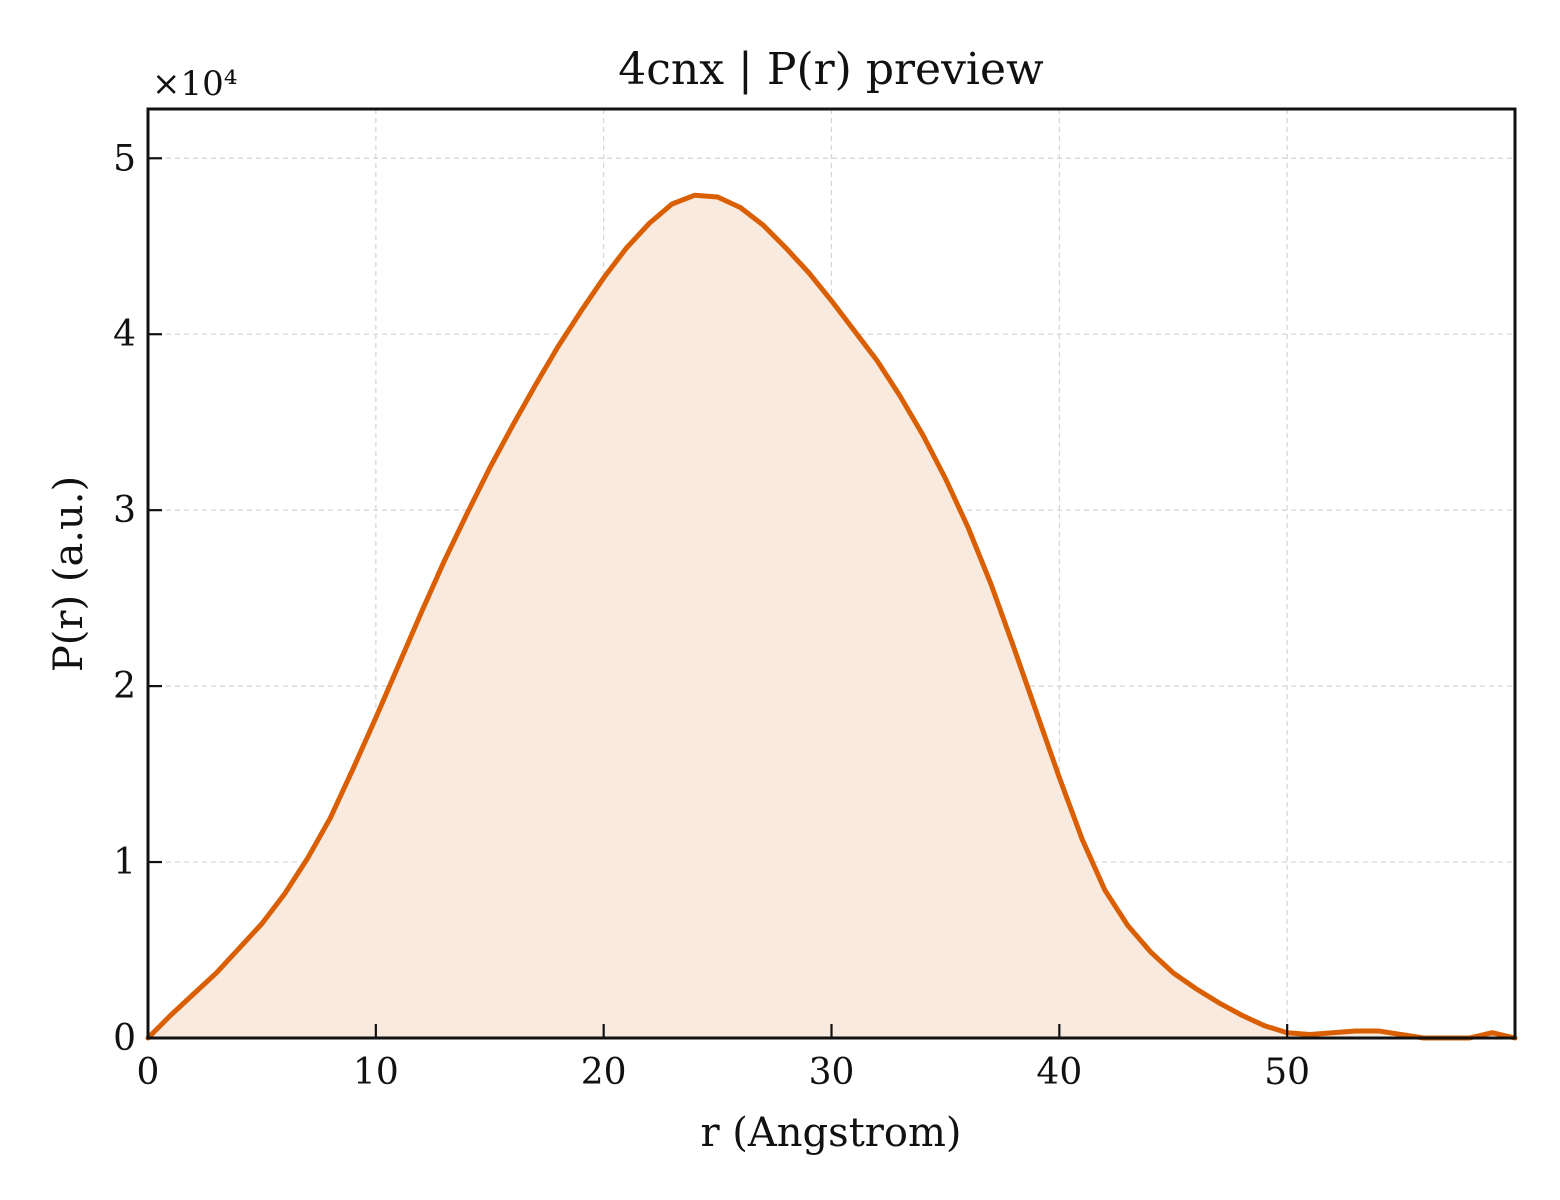 The height and width of the screenshot is (1200, 1560). I want to click on y-tick-label: 2, so click(124, 686).